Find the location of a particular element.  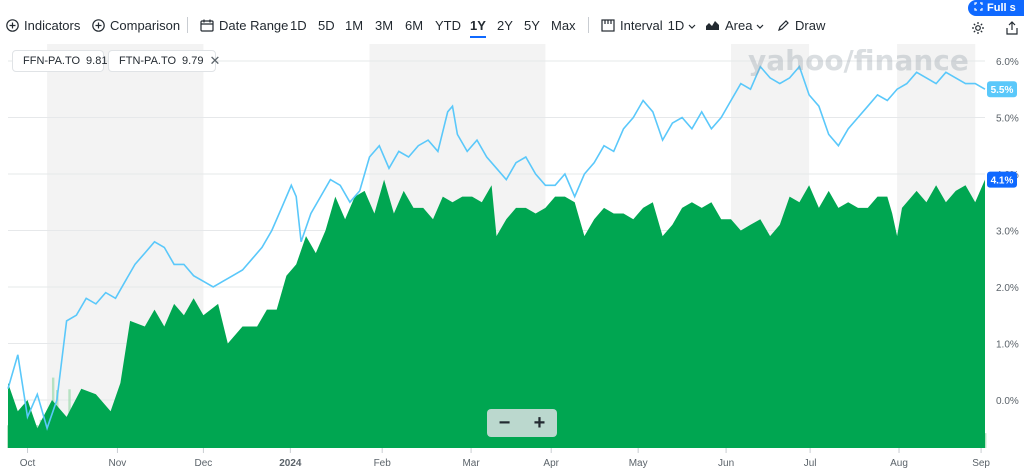

chart-type-label: Area is located at coordinates (739, 25).